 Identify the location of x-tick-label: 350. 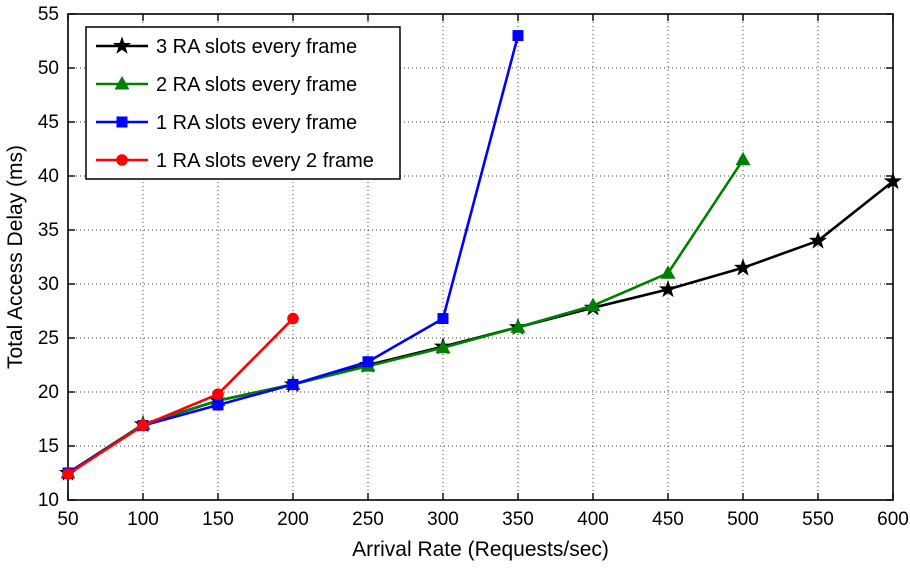
(518, 519).